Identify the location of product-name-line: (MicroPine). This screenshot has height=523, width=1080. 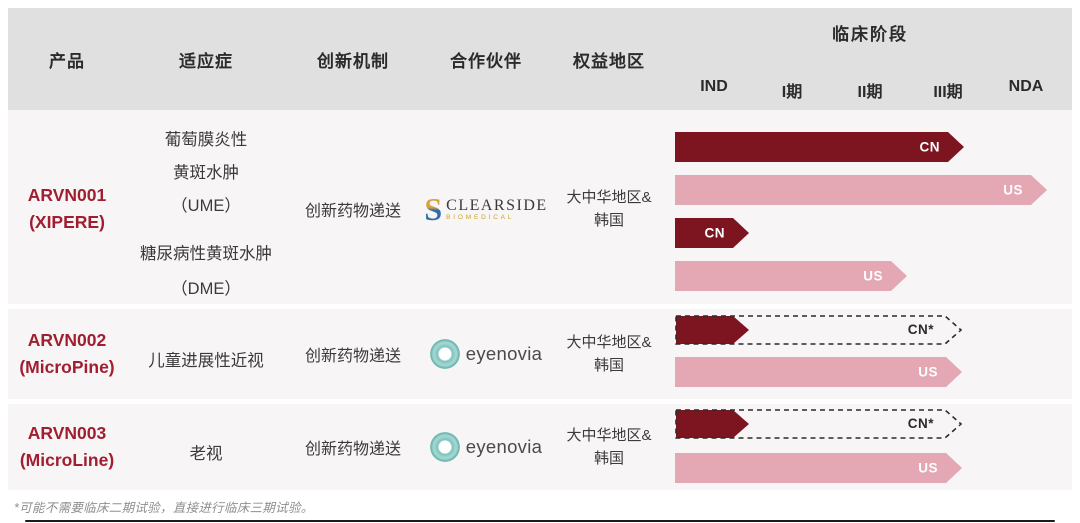
(67, 367).